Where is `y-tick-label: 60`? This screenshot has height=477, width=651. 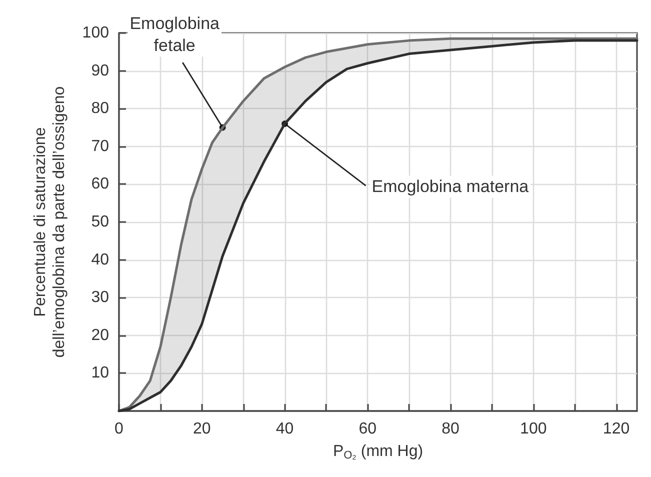
y-tick-label: 60 is located at coordinates (100, 184).